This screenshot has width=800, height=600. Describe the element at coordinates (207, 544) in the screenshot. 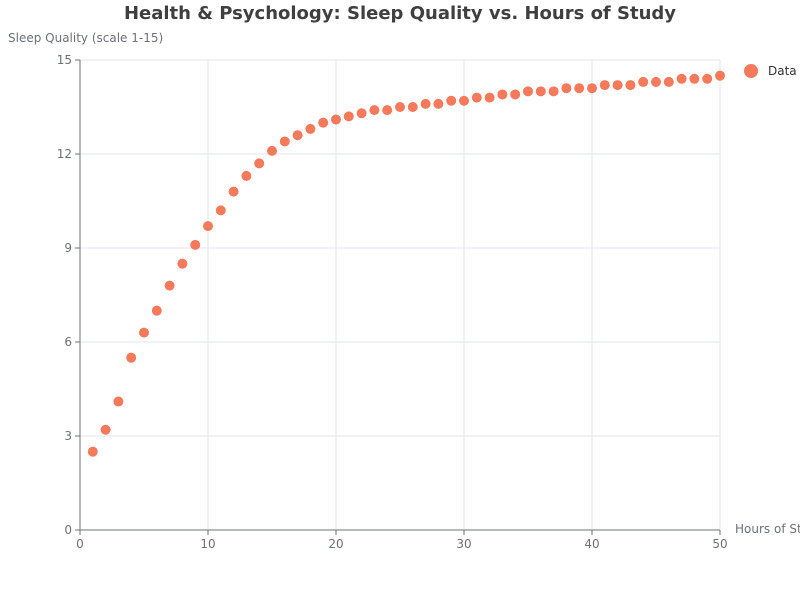

I see `x-tick-label: 10` at that location.